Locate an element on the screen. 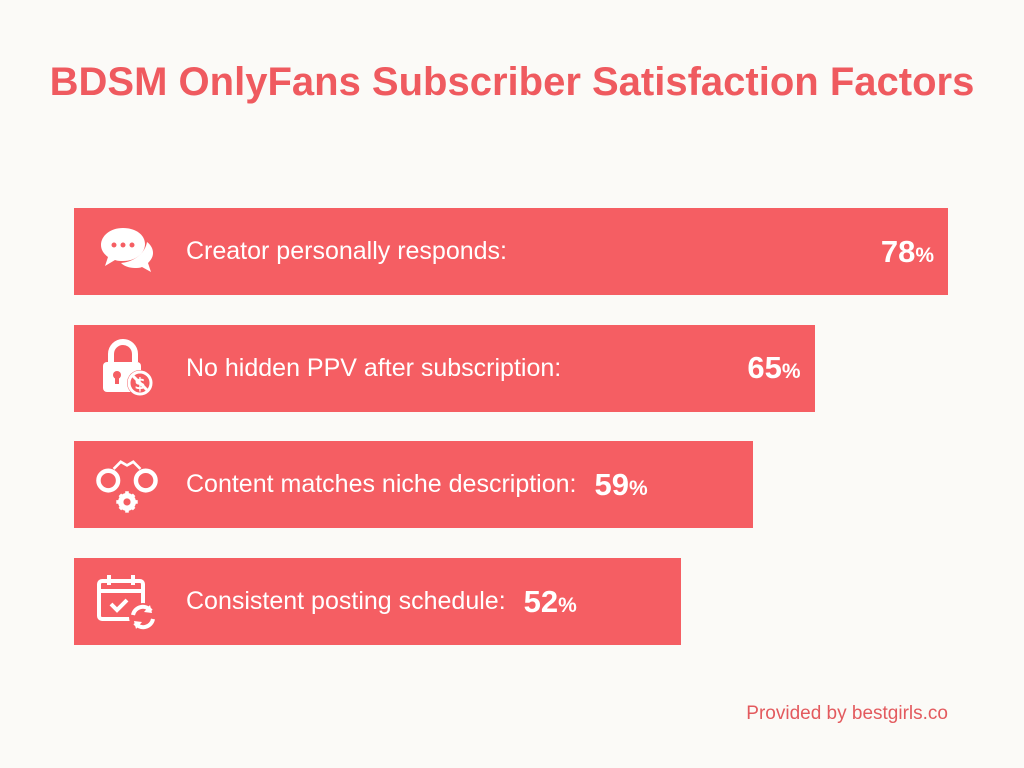 The image size is (1024, 768). bar-3: Content matches niche description: 59% is located at coordinates (413, 485).